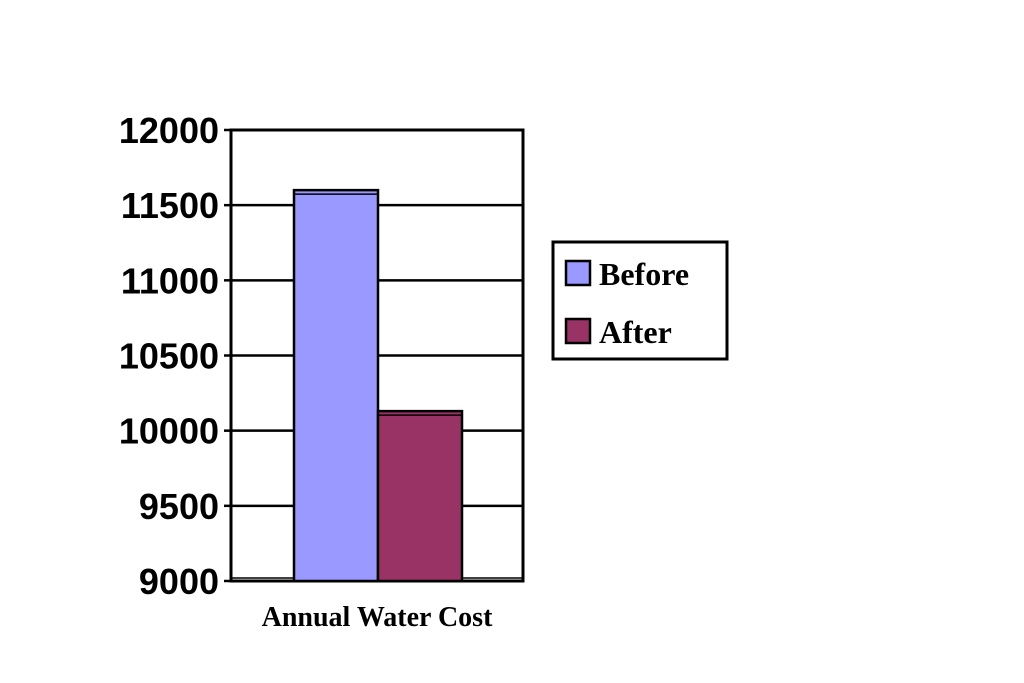  What do you see at coordinates (640, 300) in the screenshot?
I see `legend: Before After` at bounding box center [640, 300].